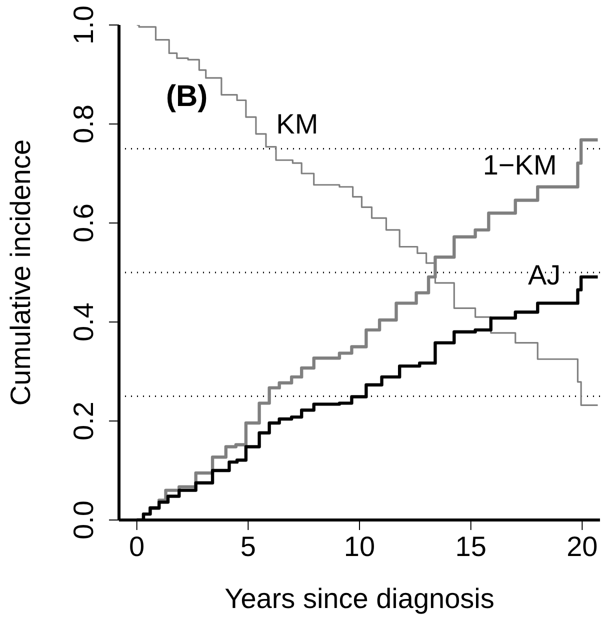 This screenshot has width=605, height=624. Describe the element at coordinates (83, 223) in the screenshot. I see `y-tick-label: 0.6` at that location.